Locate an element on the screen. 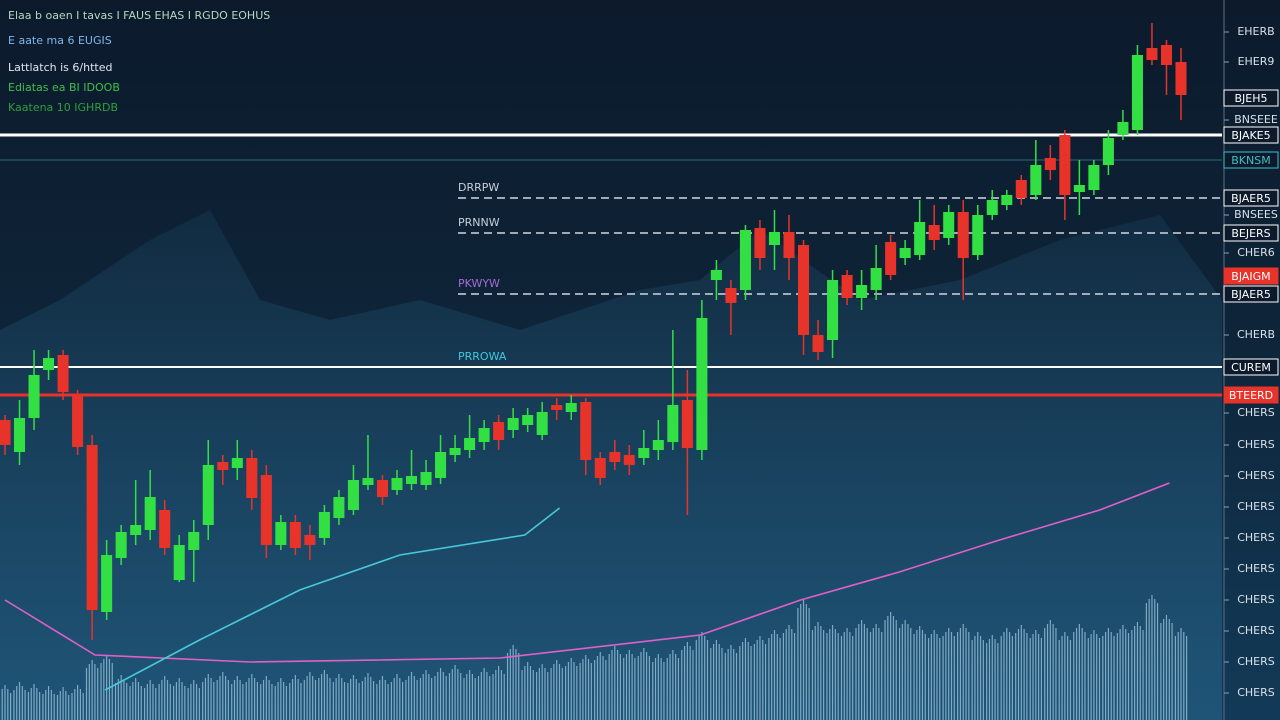 Image resolution: width=1280 pixels, height=720 pixels. price-tag-label: BJAKE5 is located at coordinates (1250, 135).